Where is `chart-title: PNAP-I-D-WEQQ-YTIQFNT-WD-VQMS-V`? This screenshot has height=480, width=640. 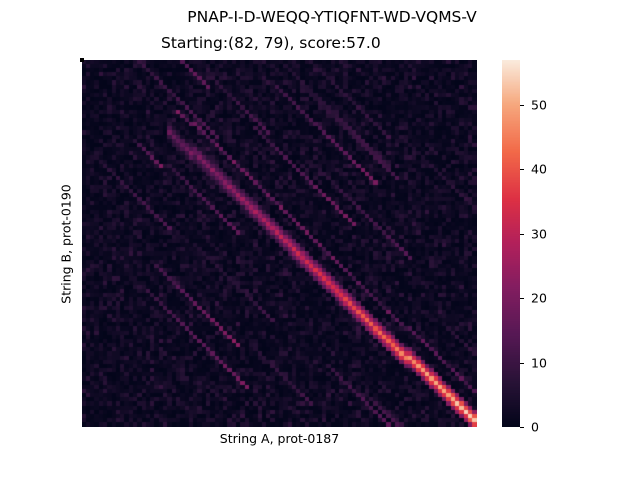
chart-title: PNAP-I-D-WEQQ-YTIQFNT-WD-VQMS-V is located at coordinates (332, 17).